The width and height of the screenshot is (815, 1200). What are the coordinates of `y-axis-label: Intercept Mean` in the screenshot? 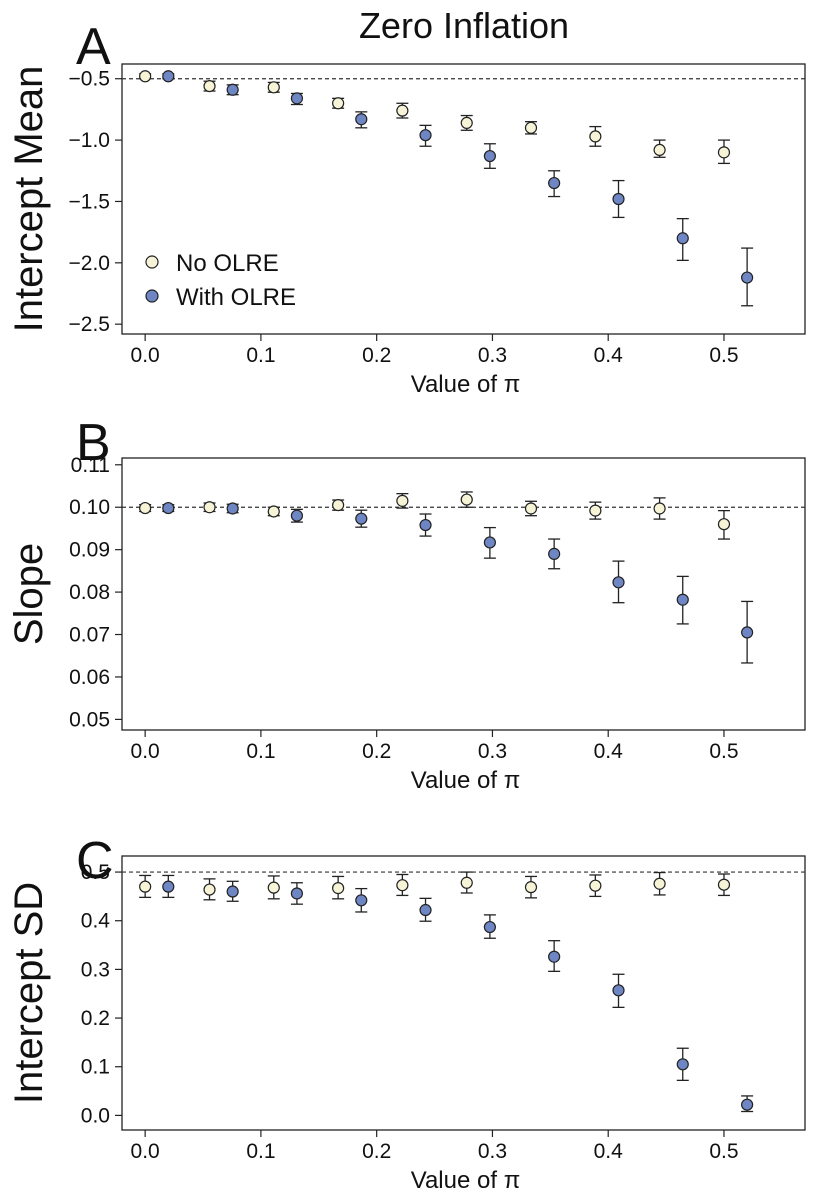 It's located at (29, 199).